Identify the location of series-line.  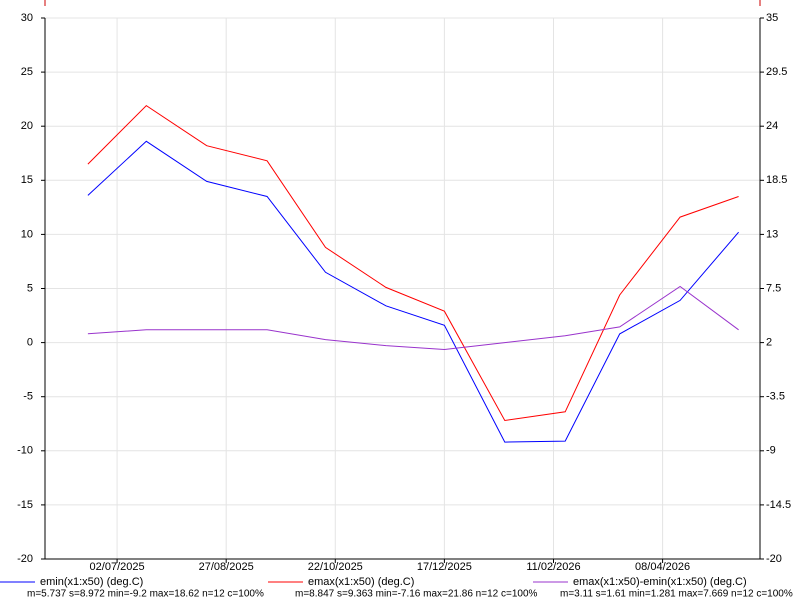
(413, 318).